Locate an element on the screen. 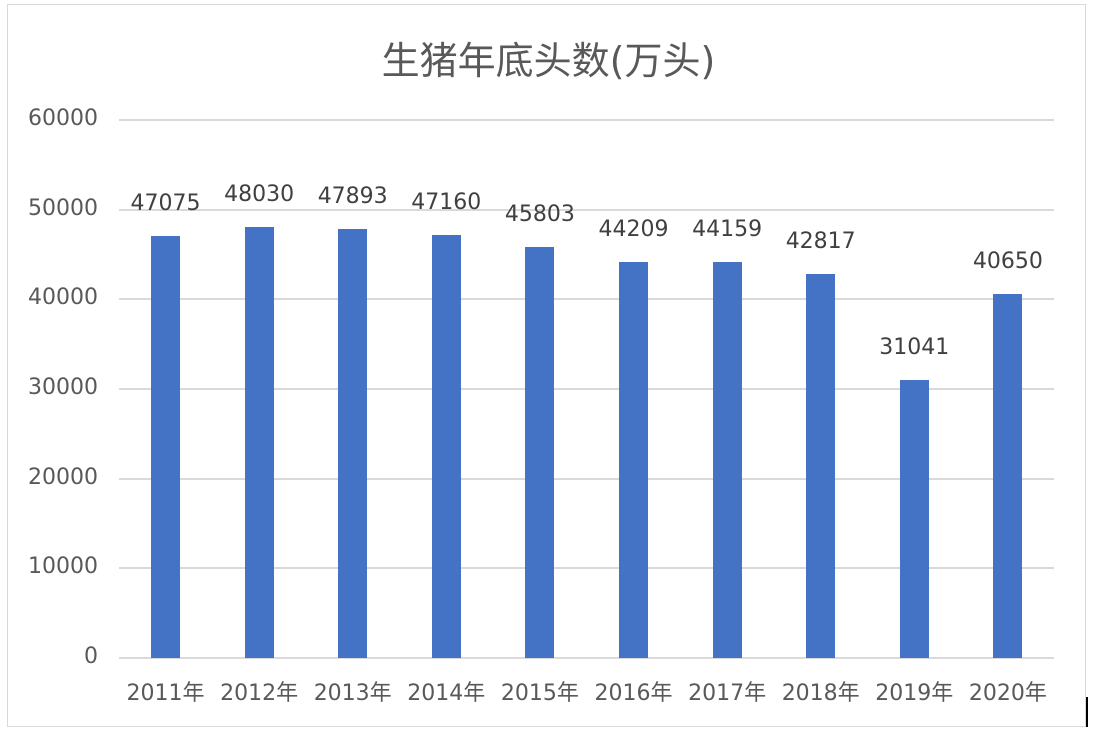 The height and width of the screenshot is (732, 1097). x-axis-tick-label: 2018年 is located at coordinates (820, 693).